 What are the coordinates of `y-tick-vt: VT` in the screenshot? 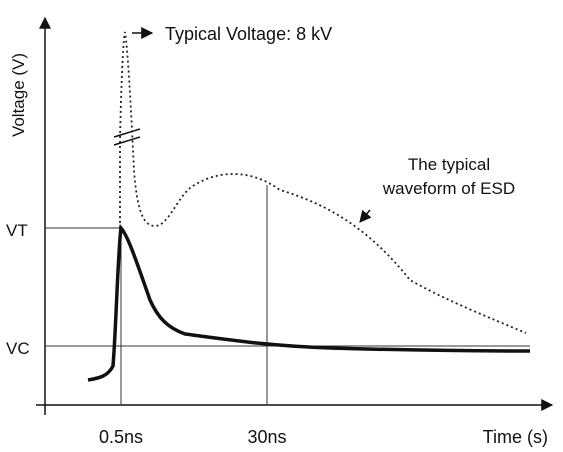 It's located at (17, 230).